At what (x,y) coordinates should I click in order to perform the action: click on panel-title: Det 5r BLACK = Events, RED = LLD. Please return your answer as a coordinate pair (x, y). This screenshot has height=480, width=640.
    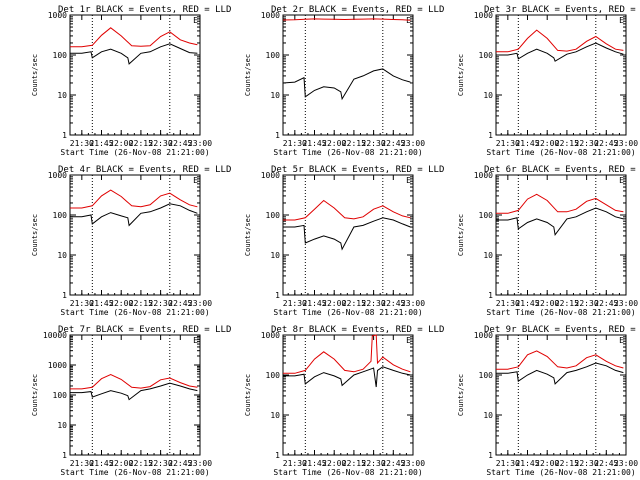
    Looking at the image, I should click on (357, 170).